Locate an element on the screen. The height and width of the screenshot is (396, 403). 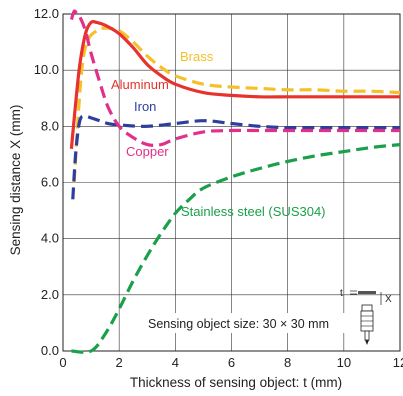
series-label-stainless: Stainless steel (SUS304) is located at coordinates (253, 211).